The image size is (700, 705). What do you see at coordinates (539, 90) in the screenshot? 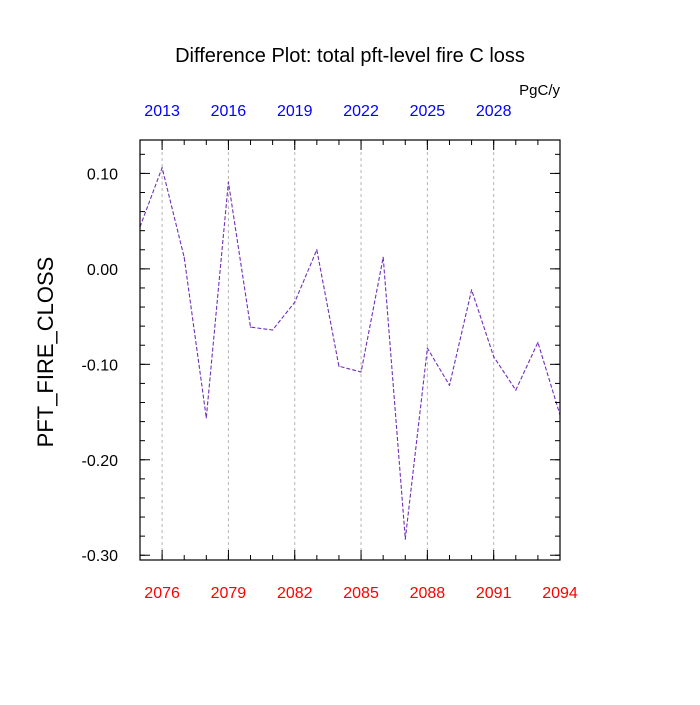
I see `units-label: PgC/y` at bounding box center [539, 90].